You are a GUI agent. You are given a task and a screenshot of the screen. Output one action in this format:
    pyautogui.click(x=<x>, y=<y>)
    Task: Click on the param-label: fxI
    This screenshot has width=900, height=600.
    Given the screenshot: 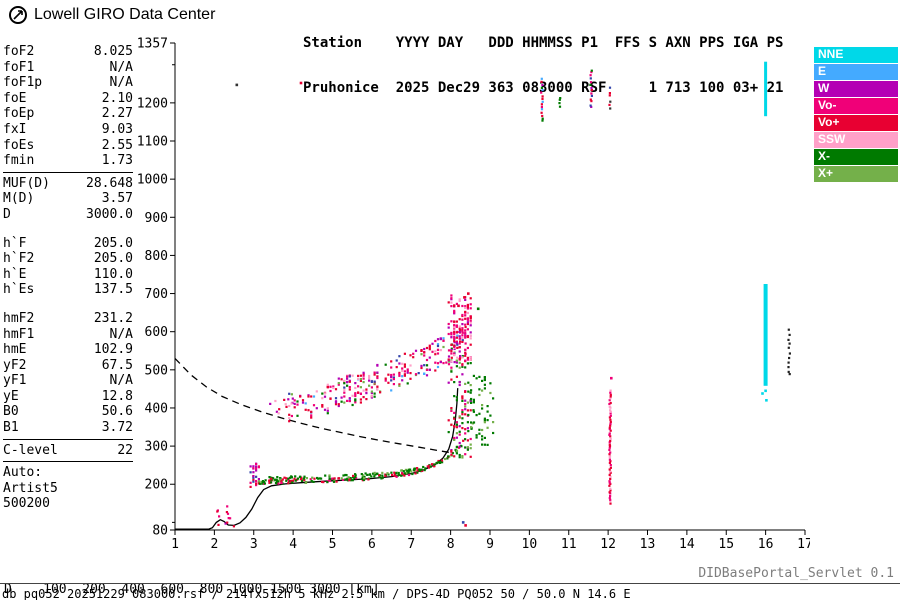 What is the action you would take?
    pyautogui.click(x=15, y=129)
    